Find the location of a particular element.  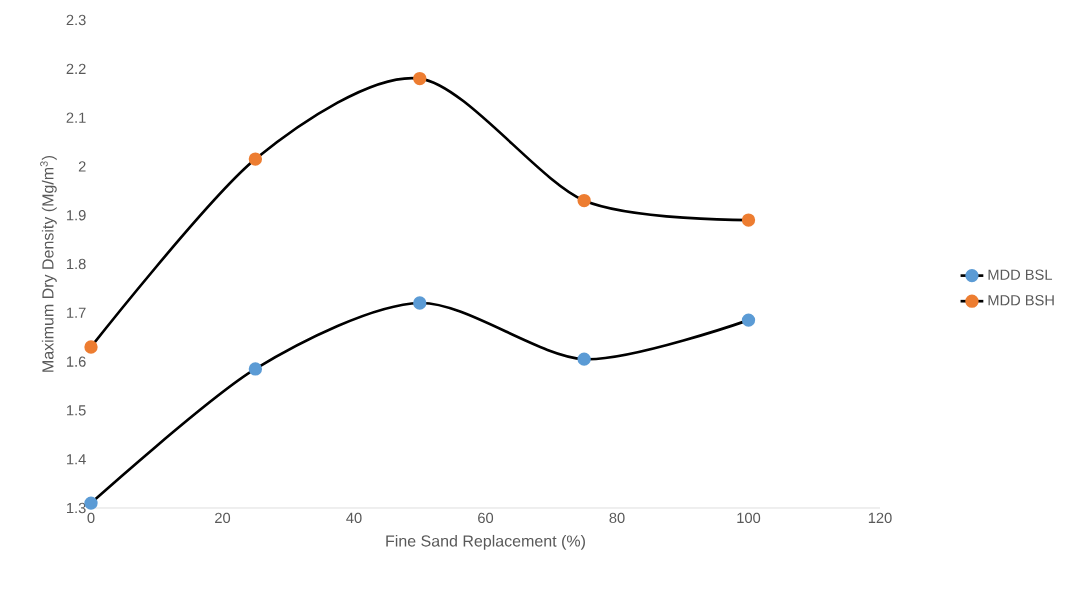

x-tick-label: 100 is located at coordinates (749, 518).